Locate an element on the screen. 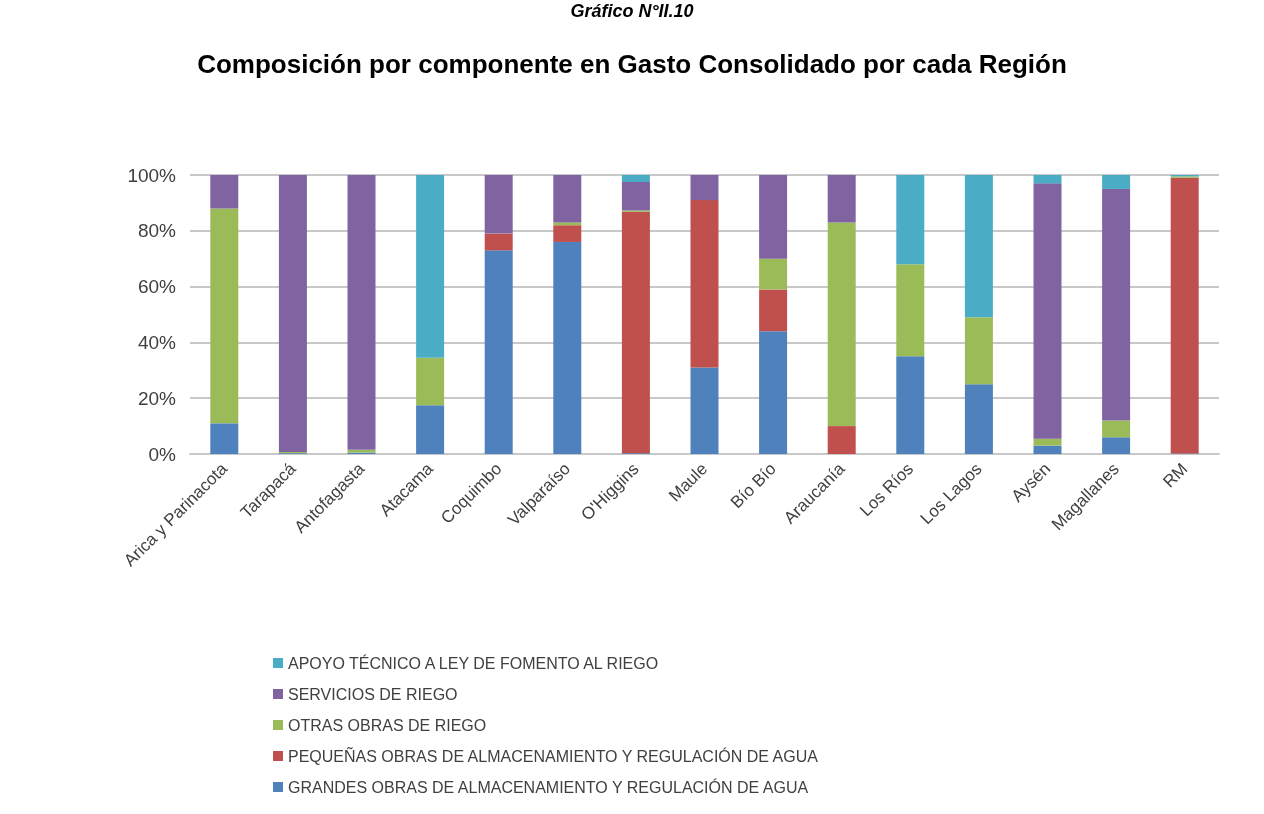  legend-label: GRANDES OBRAS DE ALMACENAMIENTO Y REGULACIÓN DE AGUA is located at coordinates (548, 786).